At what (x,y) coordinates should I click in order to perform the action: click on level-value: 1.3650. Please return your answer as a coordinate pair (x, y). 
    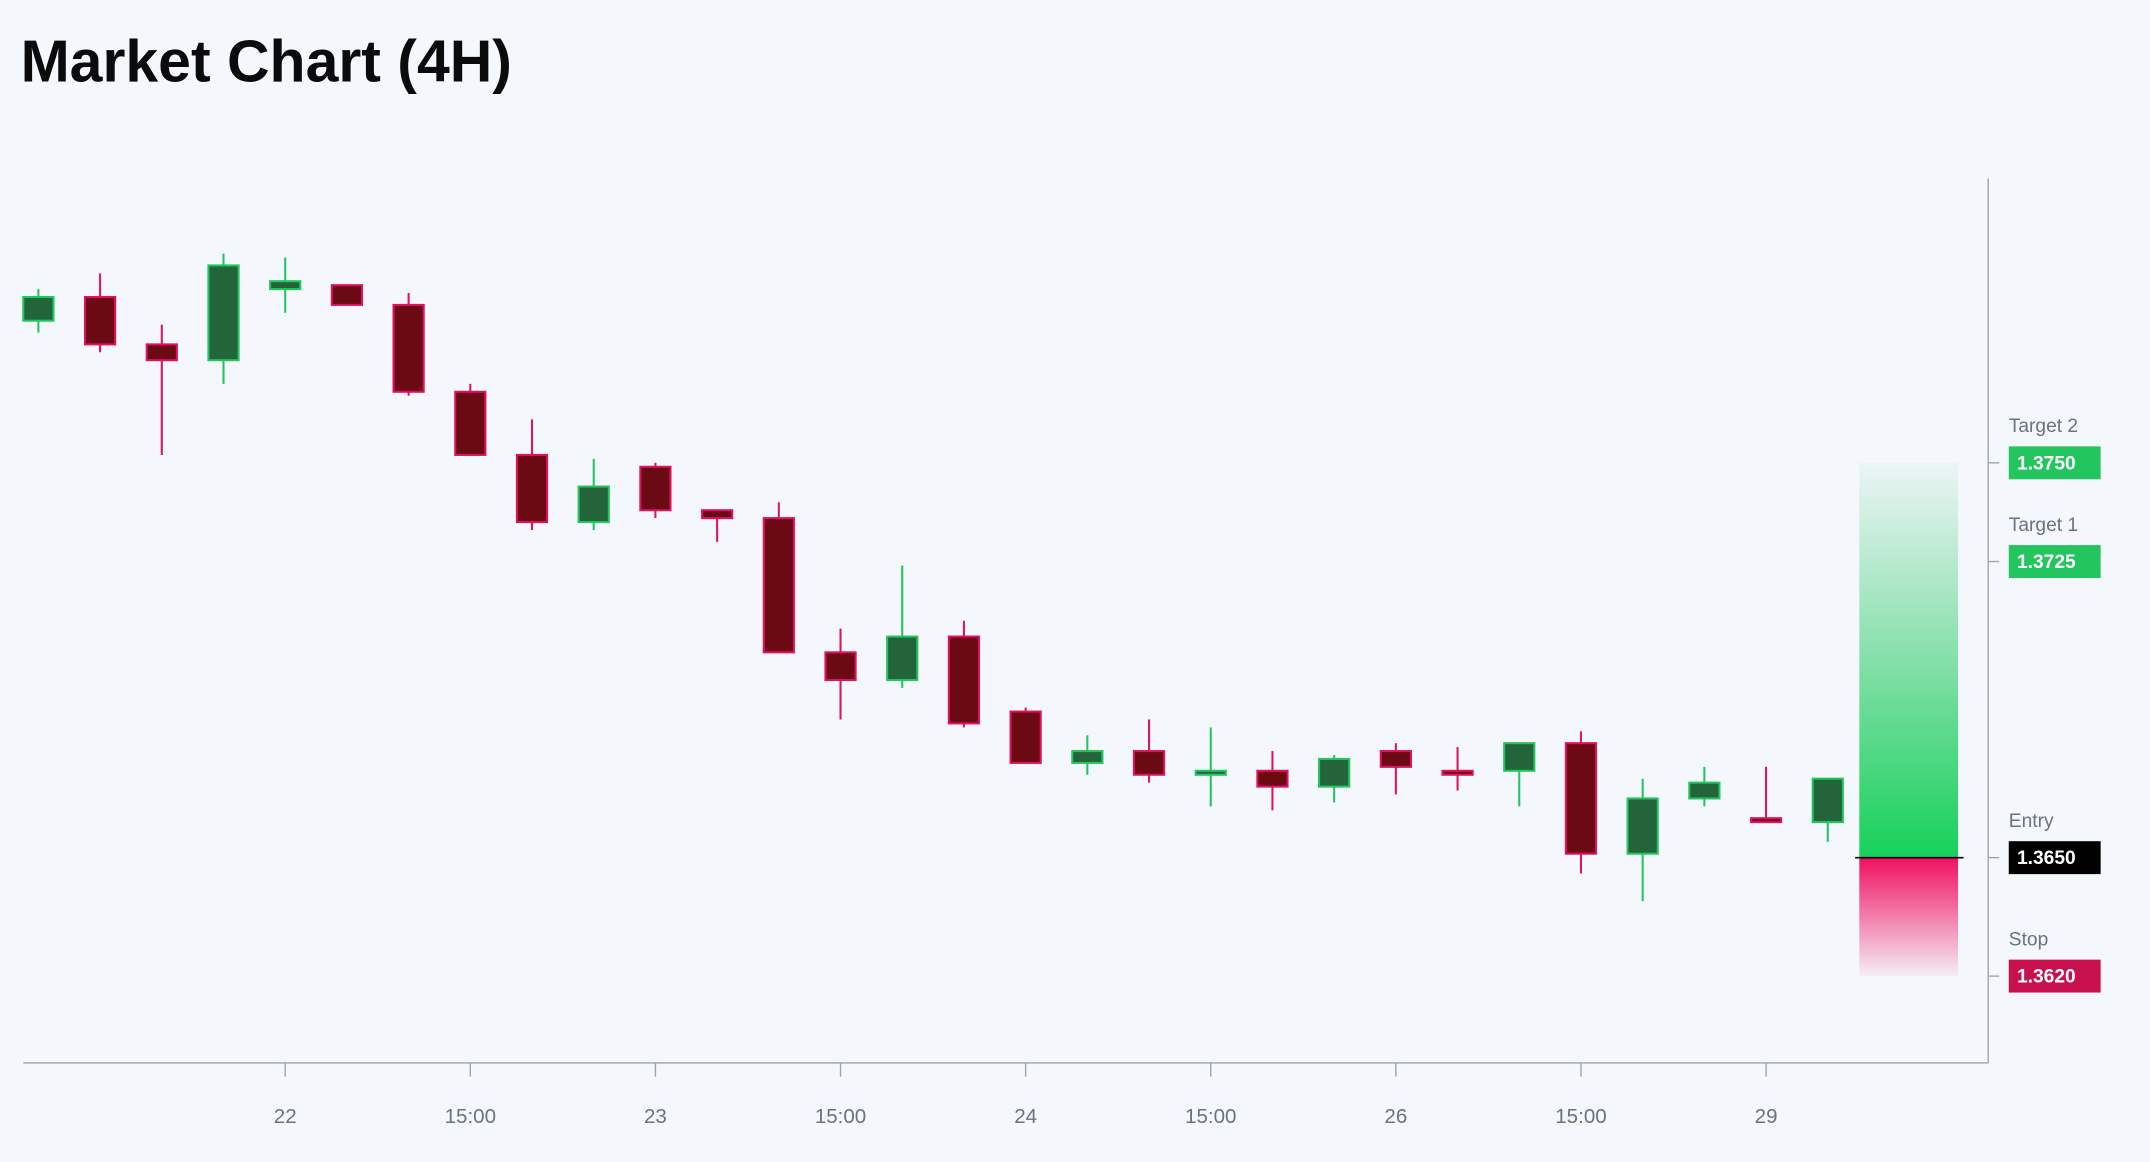
    Looking at the image, I should click on (2046, 858).